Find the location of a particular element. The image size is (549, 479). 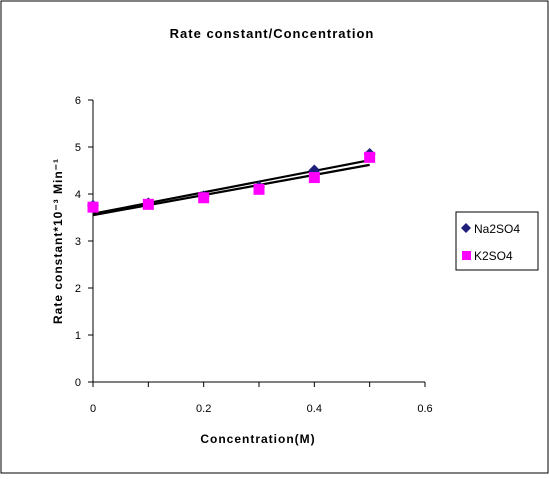

trendline-na2so4 is located at coordinates (231, 187).